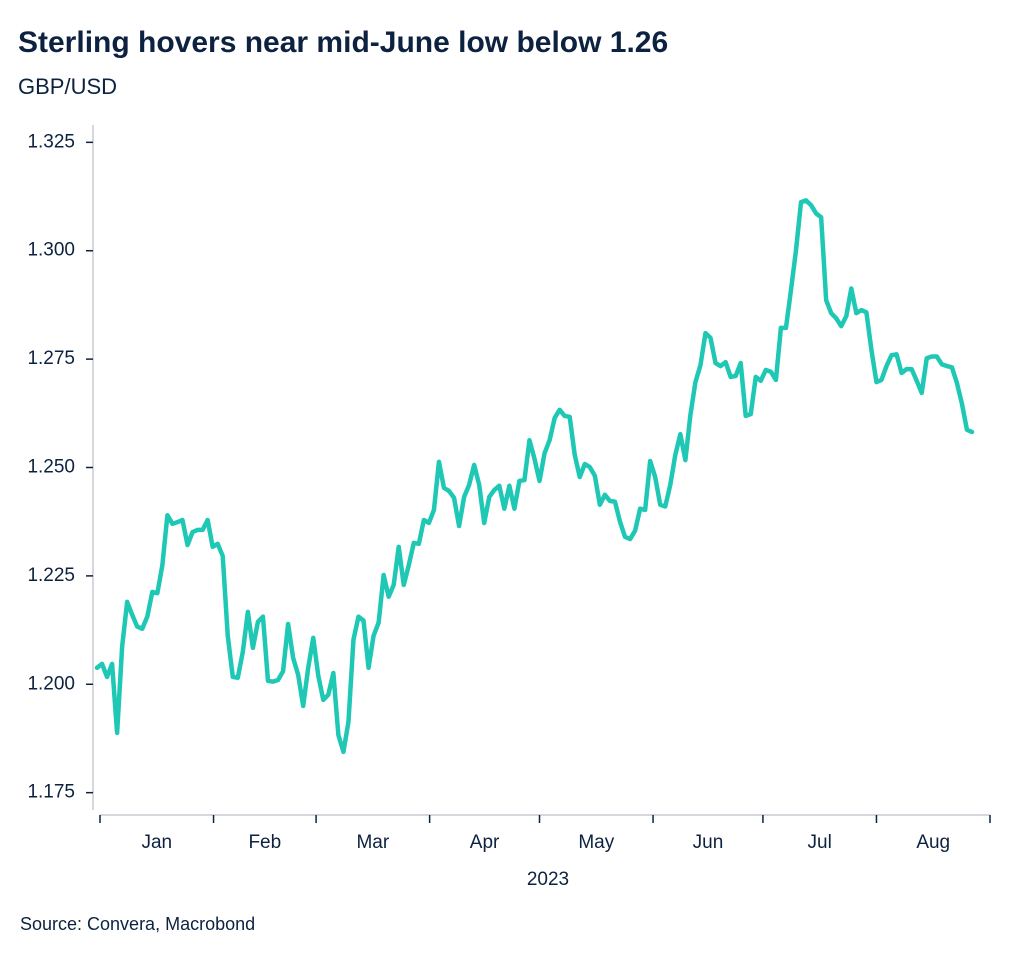 The height and width of the screenshot is (958, 1024). I want to click on x-tick-label: Jul, so click(820, 842).